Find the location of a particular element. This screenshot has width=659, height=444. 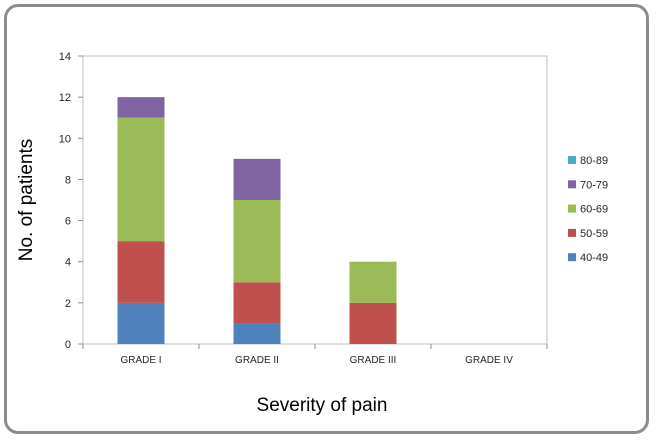

y-tick-label: 12 is located at coordinates (65, 98).